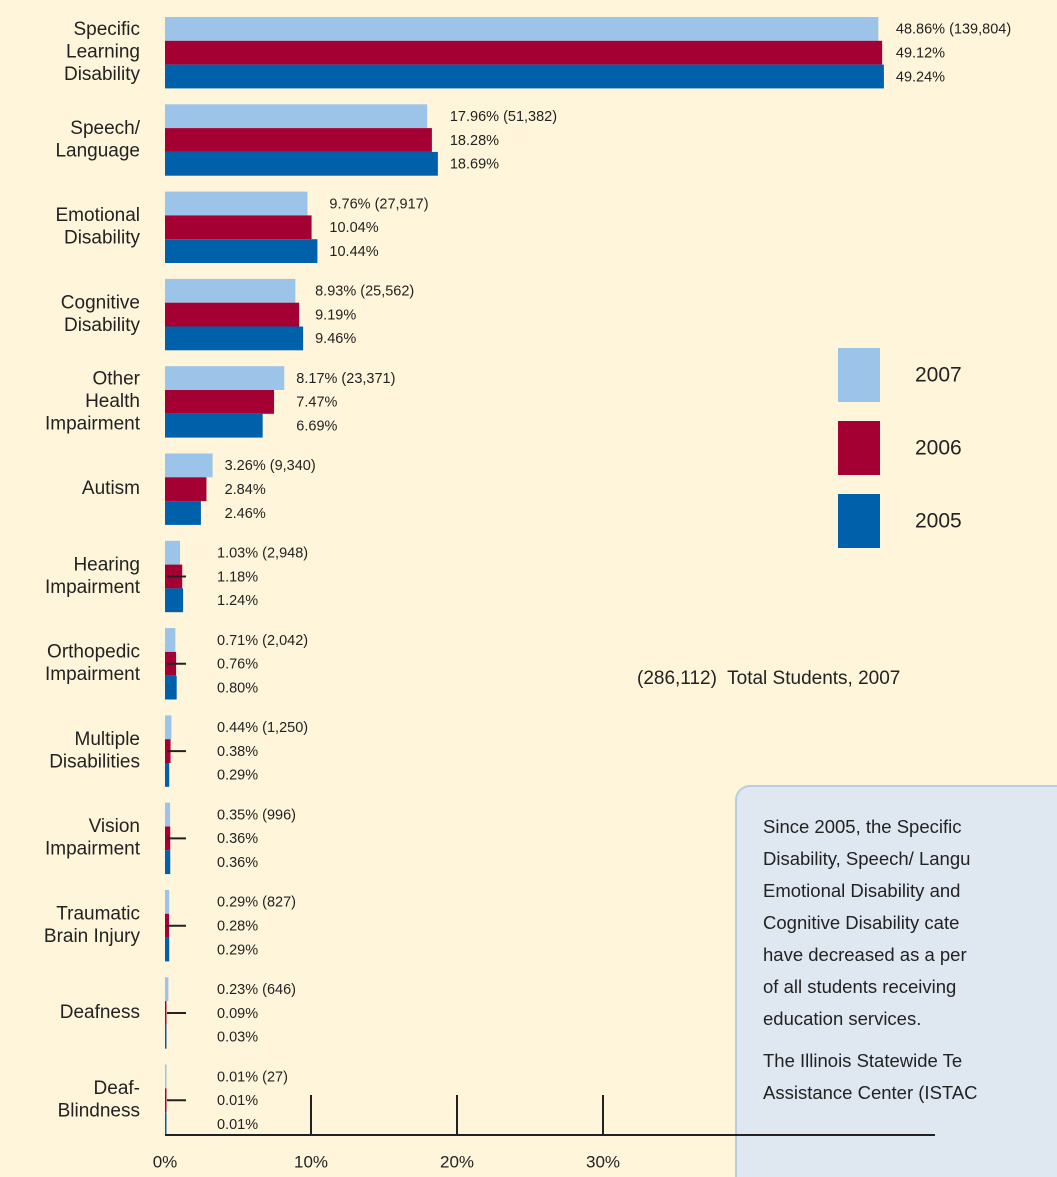 The height and width of the screenshot is (1177, 1057). Describe the element at coordinates (364, 292) in the screenshot. I see `value-label: 8.93% (25,562)` at that location.